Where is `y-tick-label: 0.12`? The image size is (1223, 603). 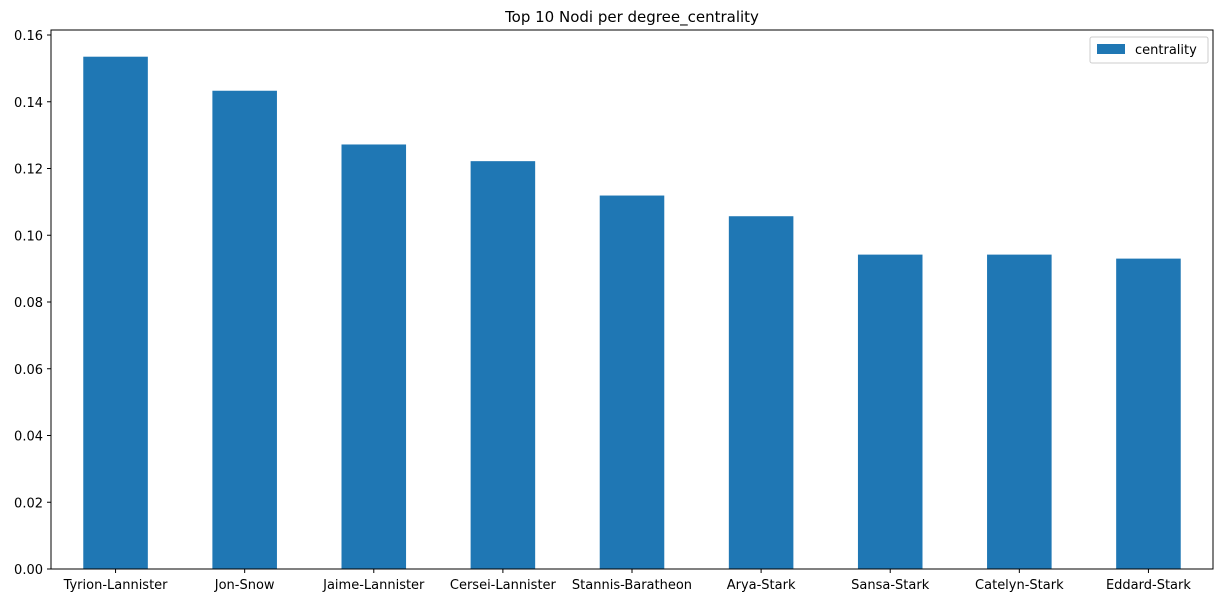 y-tick-label: 0.12 is located at coordinates (28, 170).